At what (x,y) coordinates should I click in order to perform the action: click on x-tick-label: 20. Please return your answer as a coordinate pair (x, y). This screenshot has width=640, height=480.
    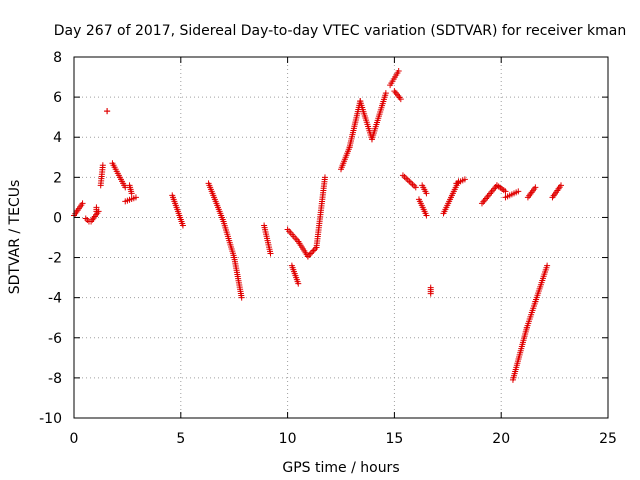
    Looking at the image, I should click on (501, 439).